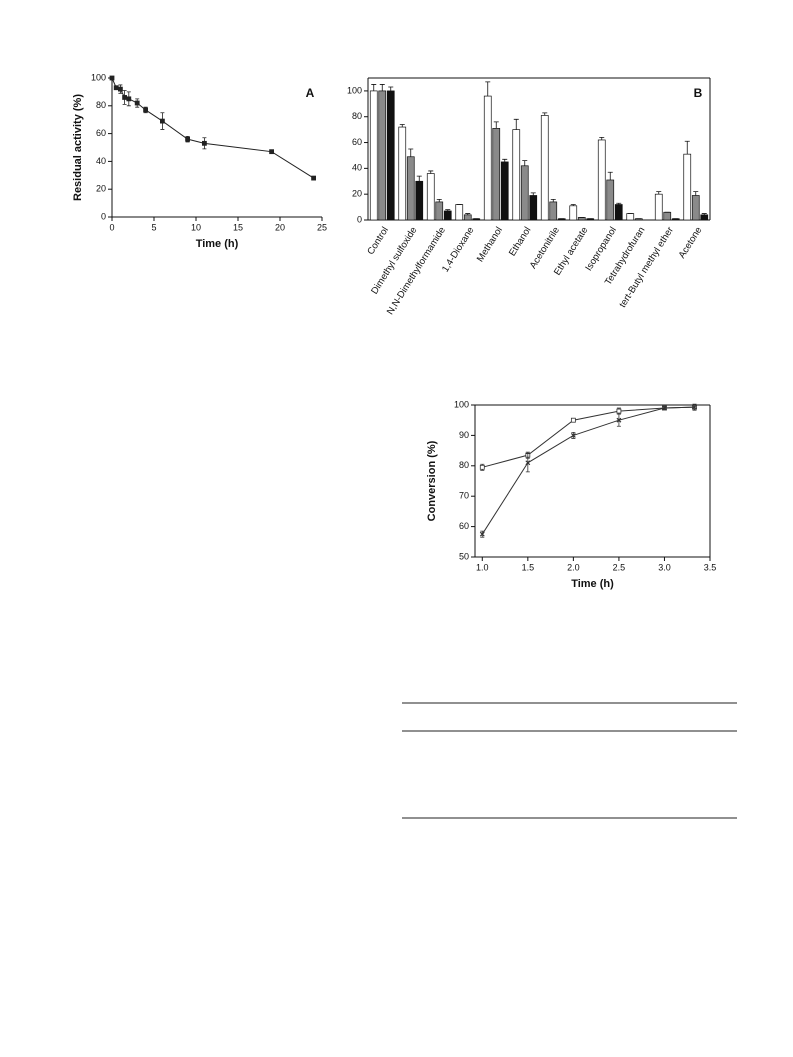 The height and width of the screenshot is (1057, 793). What do you see at coordinates (619, 567) in the screenshot?
I see `x-tick-label: 2.5` at bounding box center [619, 567].